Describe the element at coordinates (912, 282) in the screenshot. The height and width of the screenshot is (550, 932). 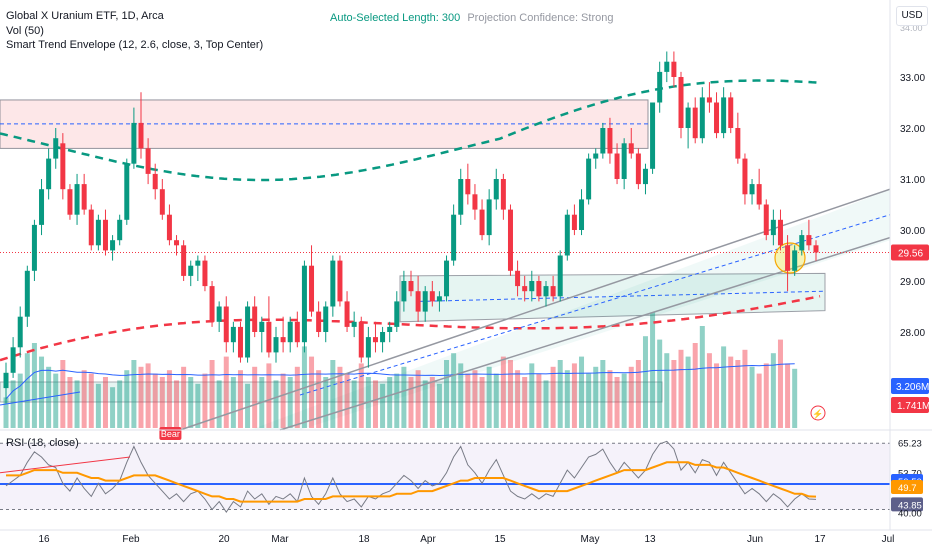
I see `price-tick-label: 29.00` at that location.